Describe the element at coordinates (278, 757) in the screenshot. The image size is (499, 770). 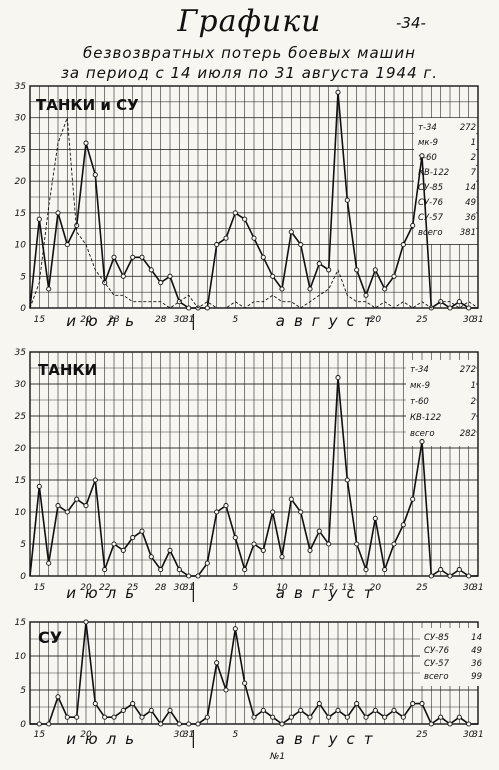
I see `footer-mark: №1` at that location.